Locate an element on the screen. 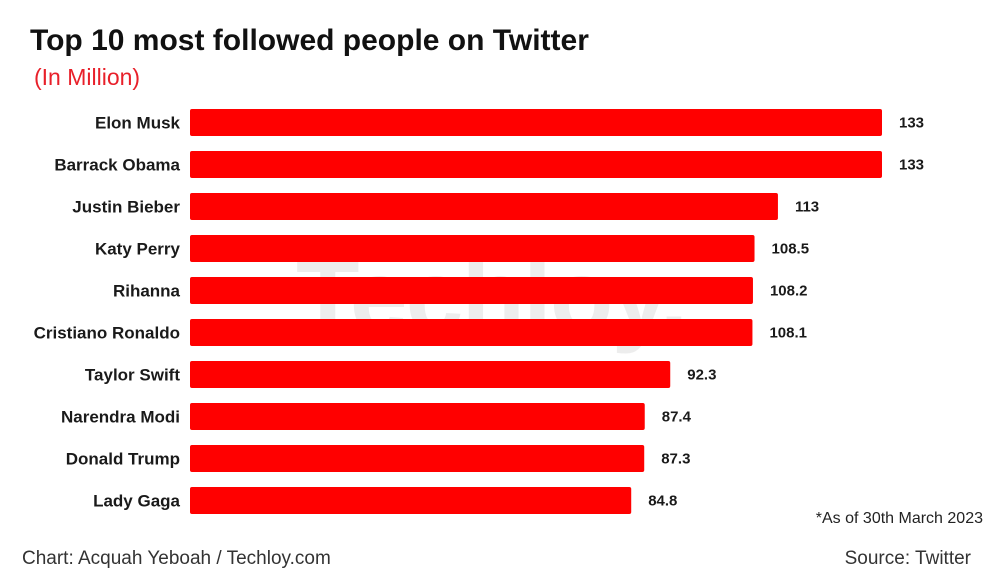  category-label: Rihanna is located at coordinates (147, 291).